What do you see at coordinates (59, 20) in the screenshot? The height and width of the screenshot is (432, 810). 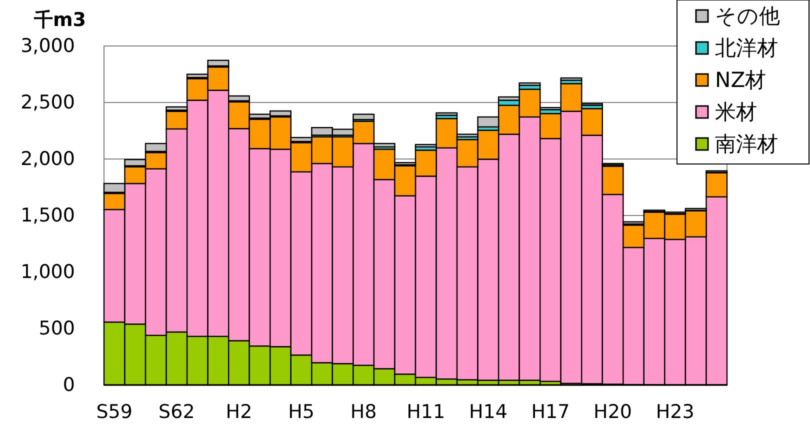 I see `y-axis-title: 千m3` at bounding box center [59, 20].